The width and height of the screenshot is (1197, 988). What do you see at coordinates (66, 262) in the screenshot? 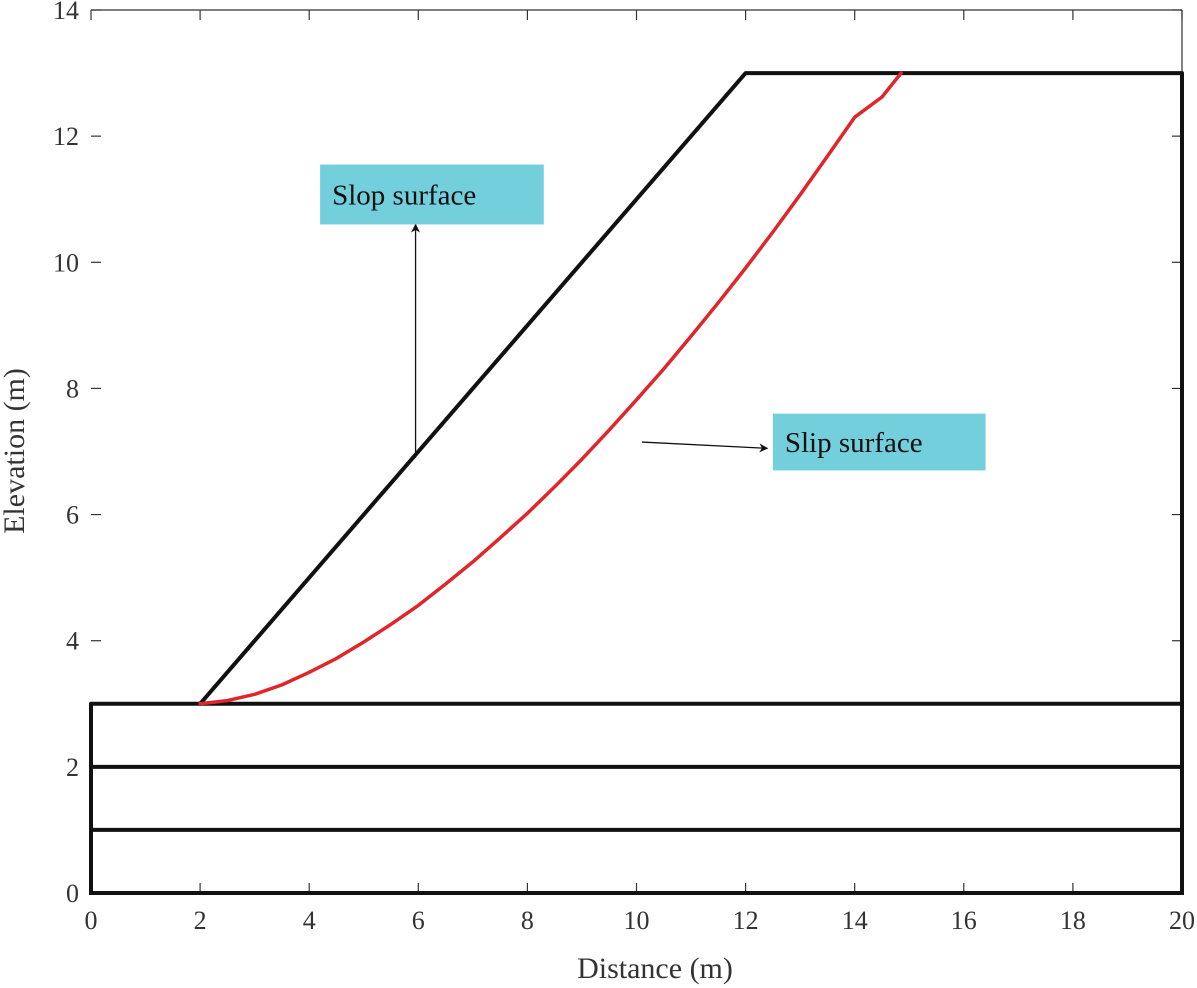
I see `y-tick-label: 10` at bounding box center [66, 262].